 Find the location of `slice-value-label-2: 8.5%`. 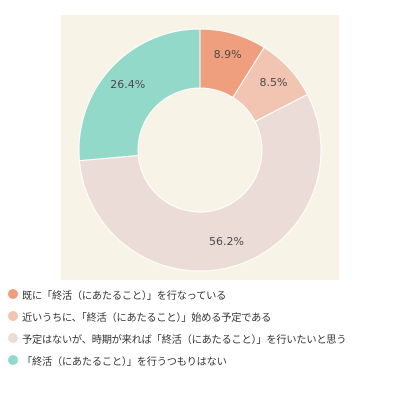

slice-value-label-2: 8.5% is located at coordinates (274, 82).